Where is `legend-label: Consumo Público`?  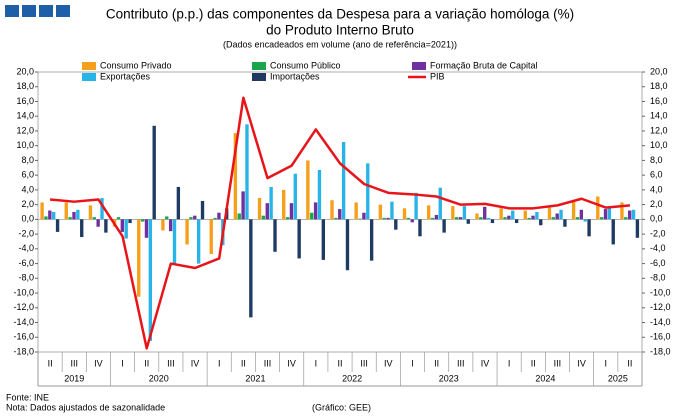 legend-label: Consumo Público is located at coordinates (305, 65).